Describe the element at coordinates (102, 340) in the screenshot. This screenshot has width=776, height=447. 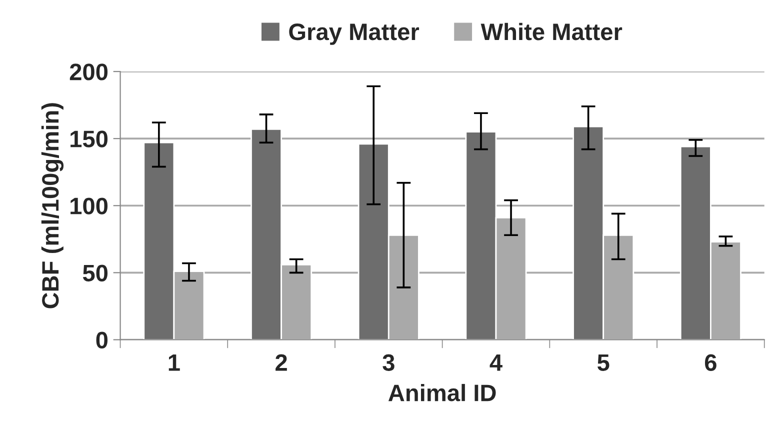
I see `y-tick-label: 0` at that location.